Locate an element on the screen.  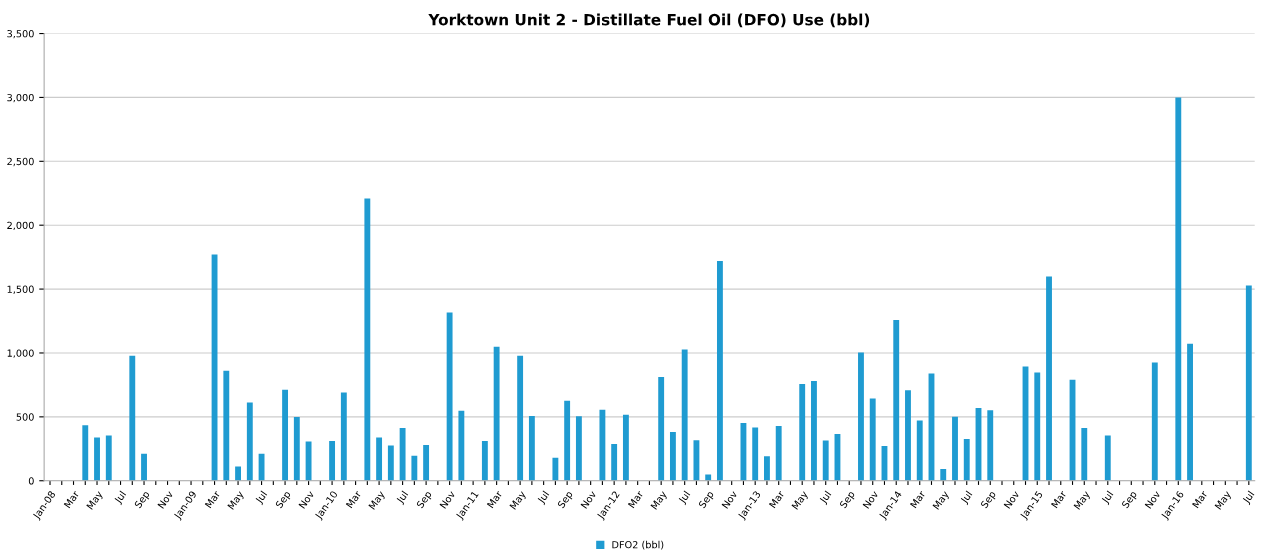
y-tick-label: 3,000 is located at coordinates (20, 98).